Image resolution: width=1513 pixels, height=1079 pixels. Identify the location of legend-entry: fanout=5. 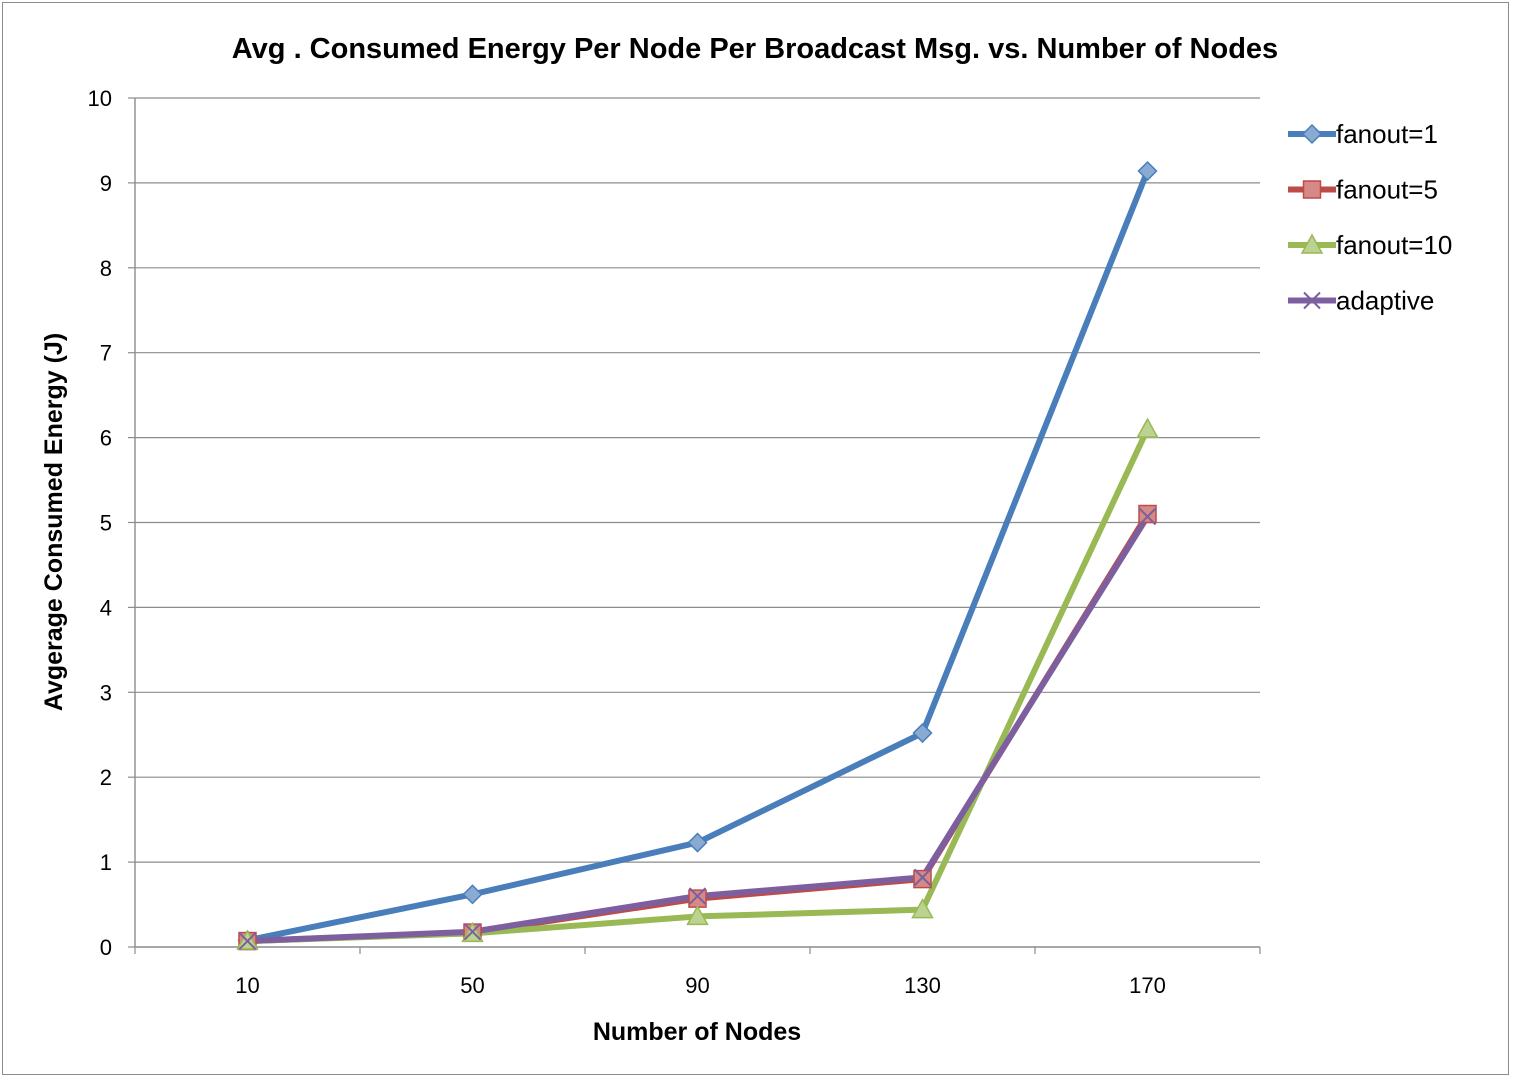
(1363, 190).